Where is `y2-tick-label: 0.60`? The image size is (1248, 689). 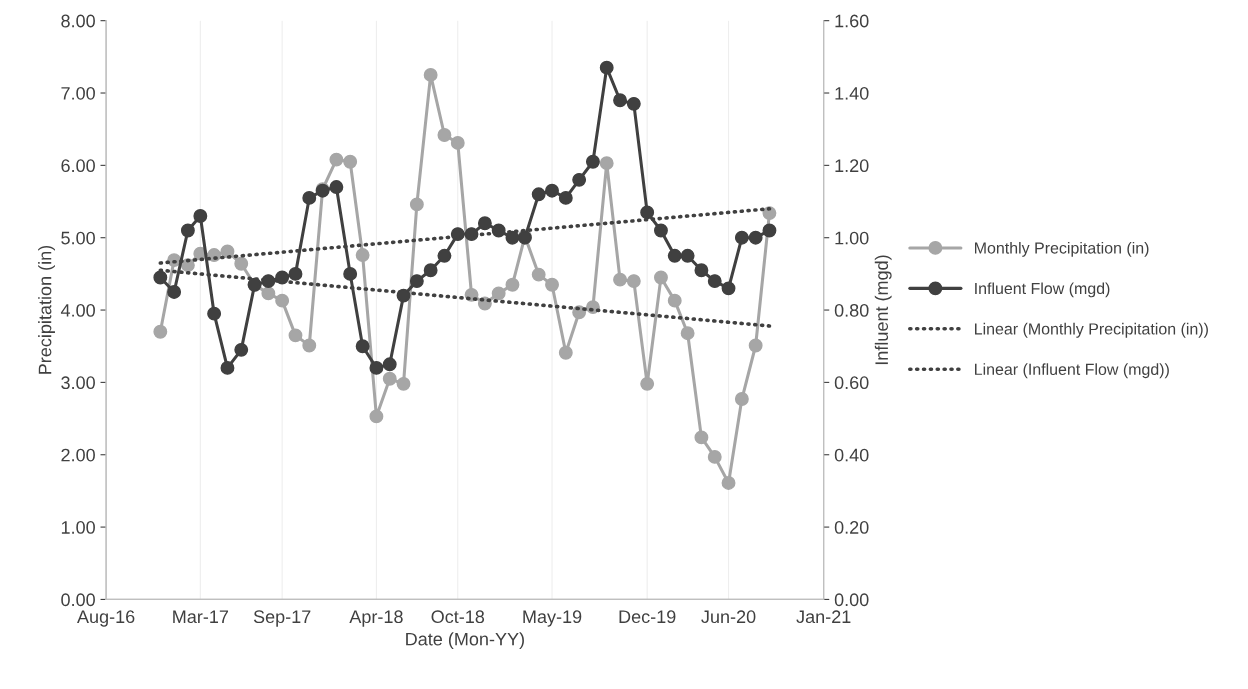
y2-tick-label: 0.60 is located at coordinates (851, 383).